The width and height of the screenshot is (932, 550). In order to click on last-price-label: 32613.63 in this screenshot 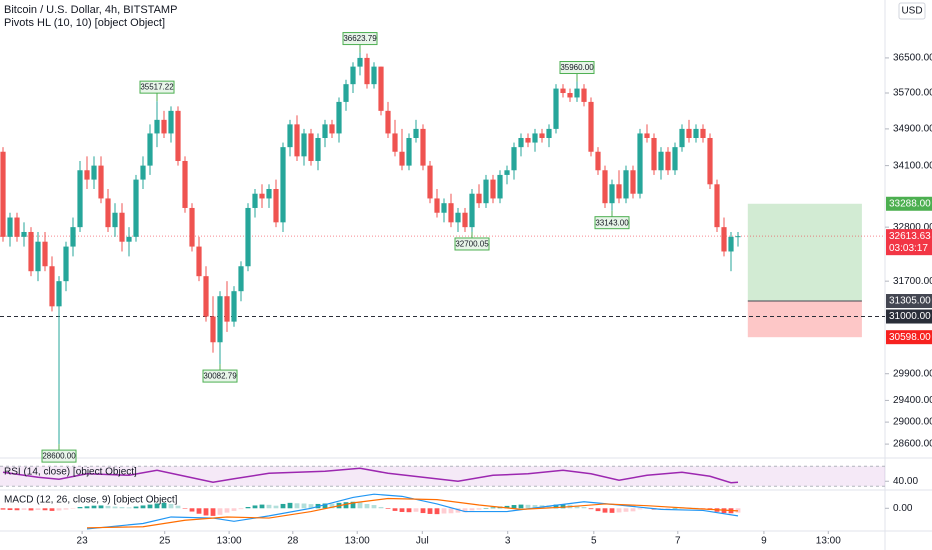, I will do `click(910, 236)`.